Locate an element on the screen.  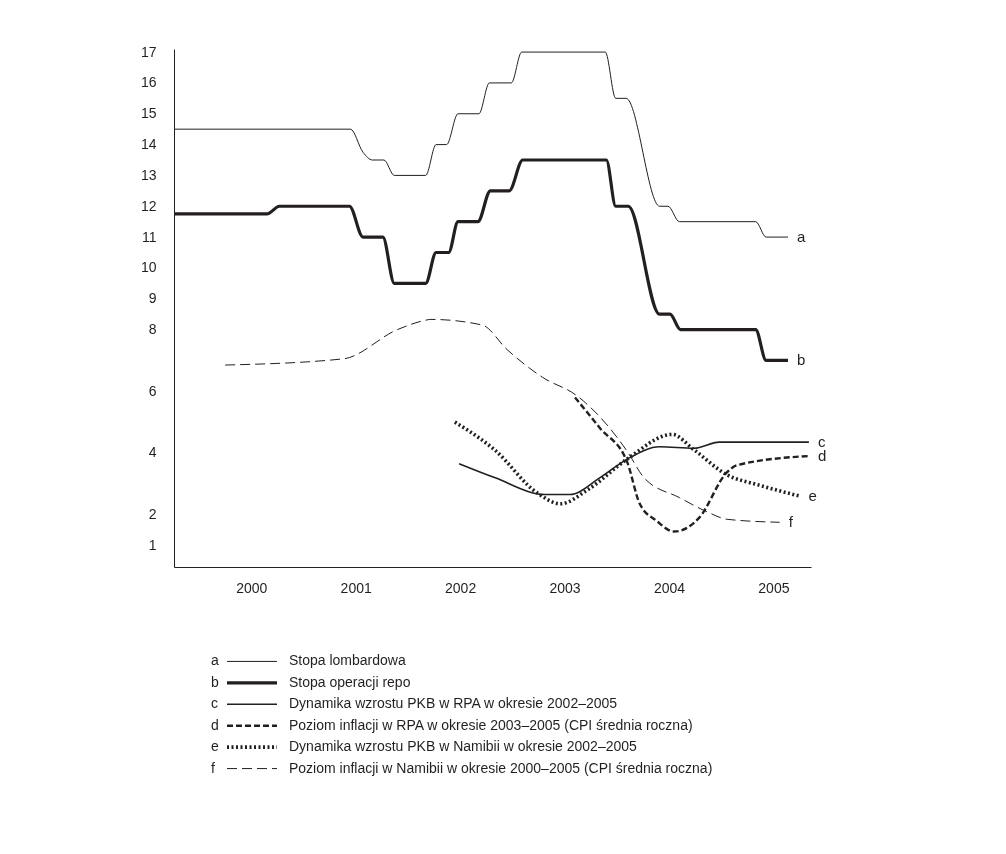
y-tick-label: 8 is located at coordinates (152, 329).